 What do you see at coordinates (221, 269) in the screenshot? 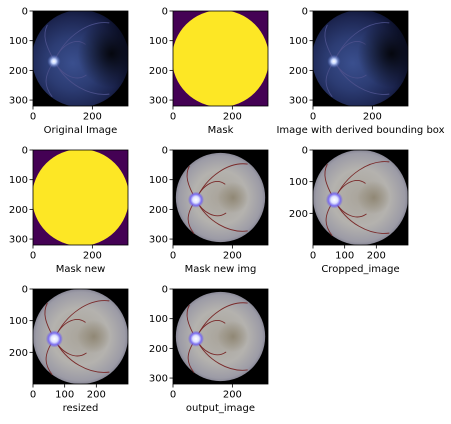
I see `panel-label: Mask new img` at bounding box center [221, 269].